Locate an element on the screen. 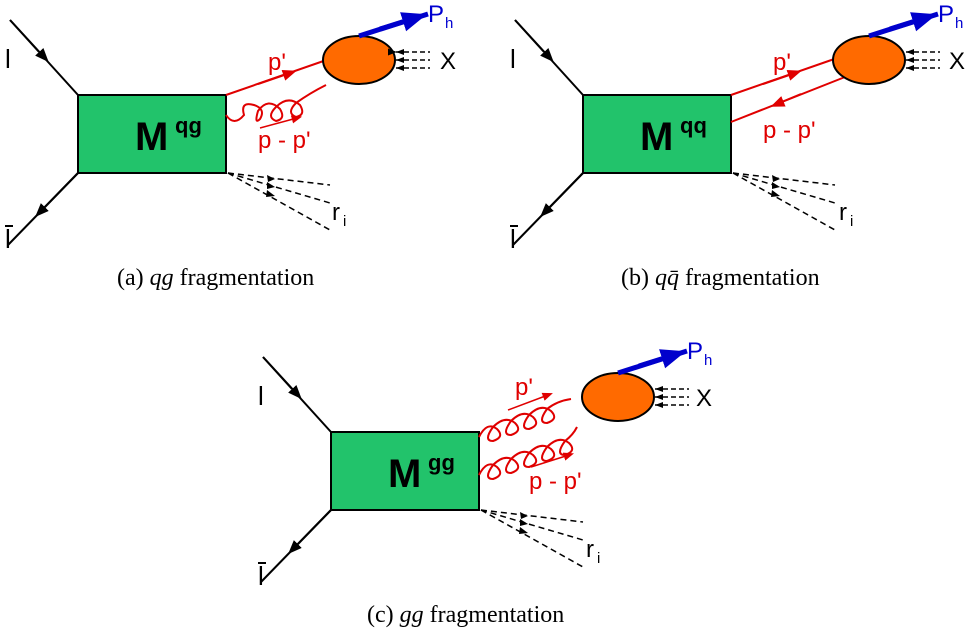 The height and width of the screenshot is (637, 973). gluon-2-momentum-arrow is located at coordinates (552, 460).